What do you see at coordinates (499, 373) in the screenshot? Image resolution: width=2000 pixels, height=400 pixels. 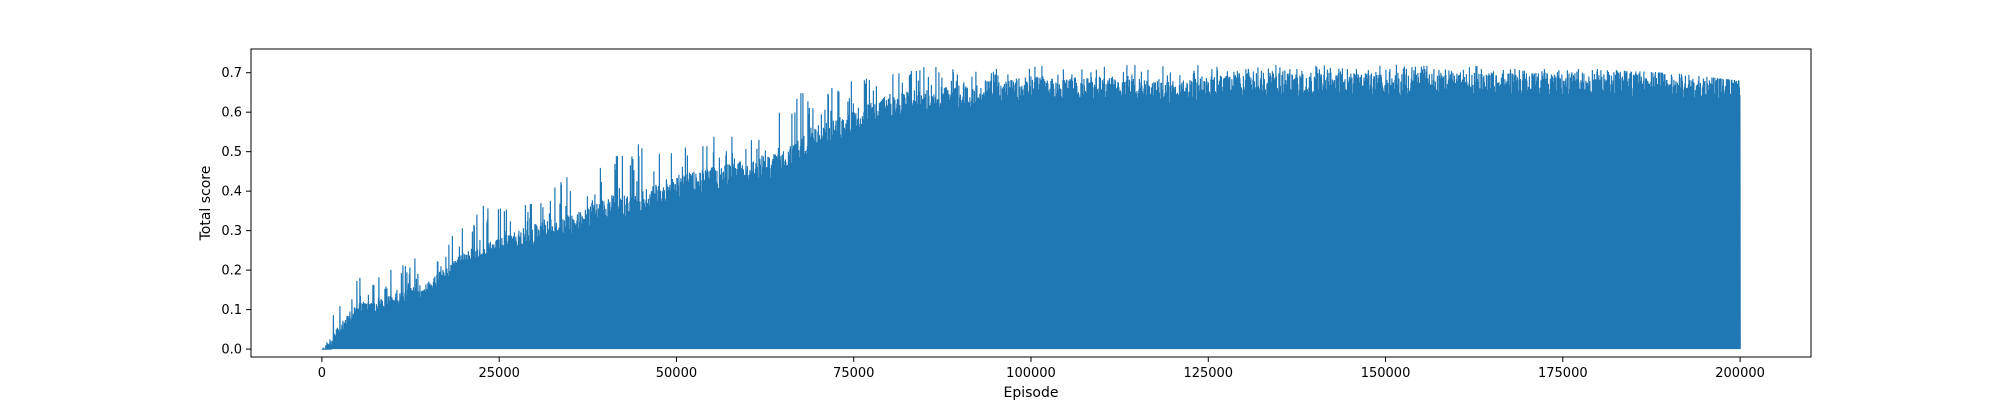 I see `x-tick-label: 25000` at bounding box center [499, 373].